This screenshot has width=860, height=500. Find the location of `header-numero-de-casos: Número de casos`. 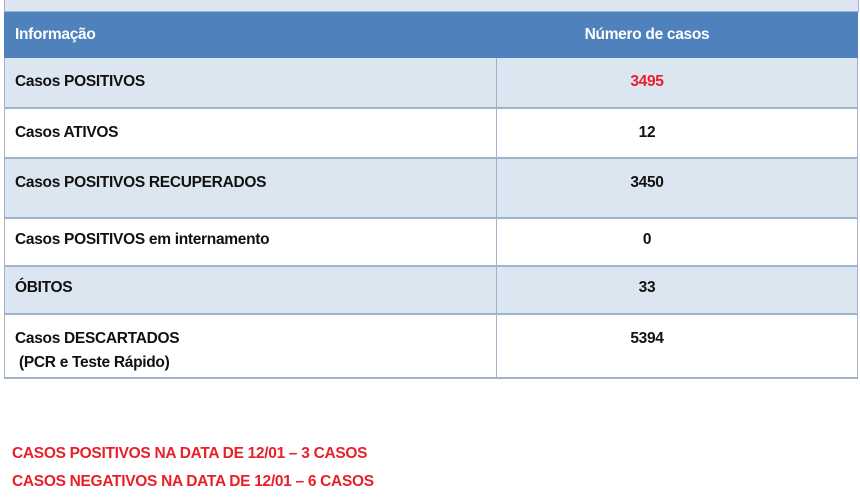

header-numero-de-casos: Número de casos is located at coordinates (677, 35).